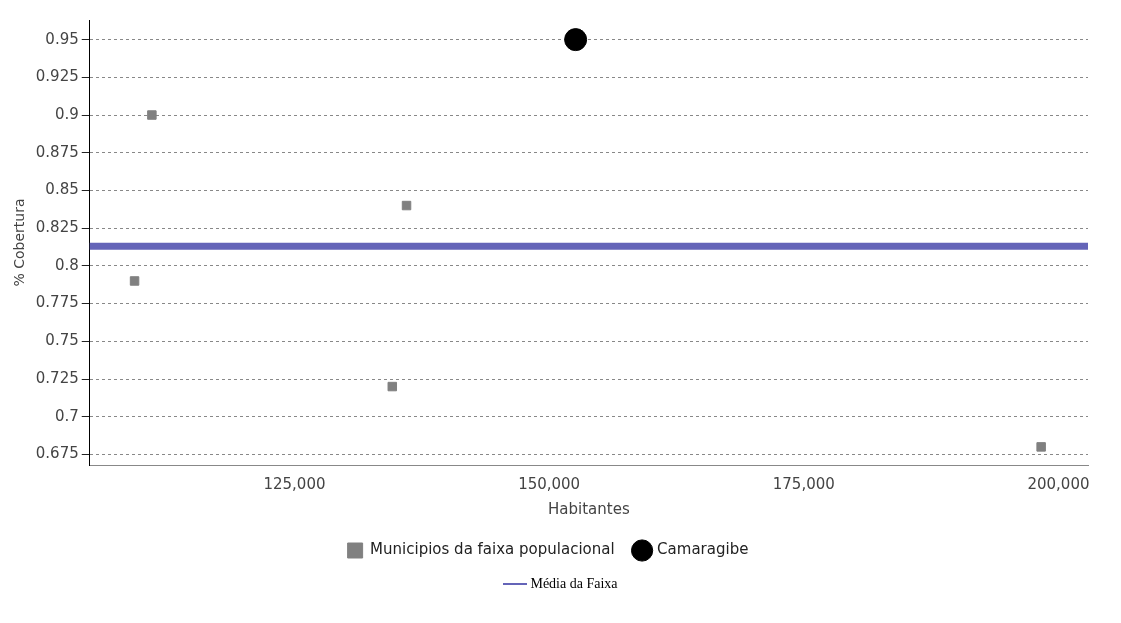 The width and height of the screenshot is (1121, 623). What do you see at coordinates (57, 377) in the screenshot?
I see `y-tick-label: 0.725` at bounding box center [57, 377].